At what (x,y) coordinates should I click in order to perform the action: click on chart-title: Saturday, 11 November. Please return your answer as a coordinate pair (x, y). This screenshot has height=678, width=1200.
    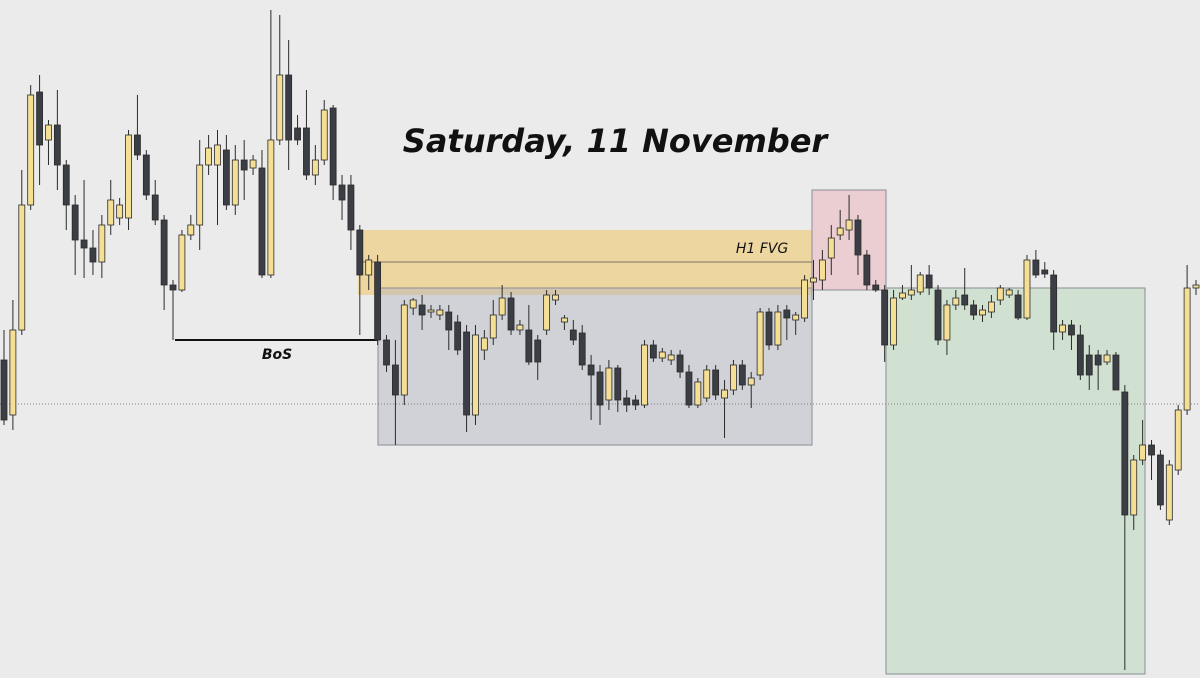
    Looking at the image, I should click on (616, 141).